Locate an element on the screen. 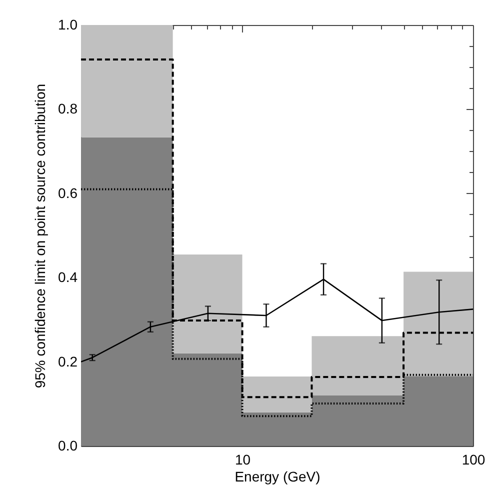 The height and width of the screenshot is (498, 498). y-tick-label: 1.0 is located at coordinates (68, 24).